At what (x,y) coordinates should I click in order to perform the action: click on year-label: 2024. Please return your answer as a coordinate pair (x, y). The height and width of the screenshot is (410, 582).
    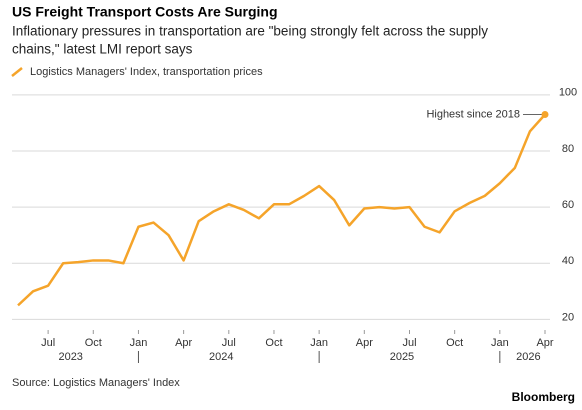
    Looking at the image, I should click on (221, 357).